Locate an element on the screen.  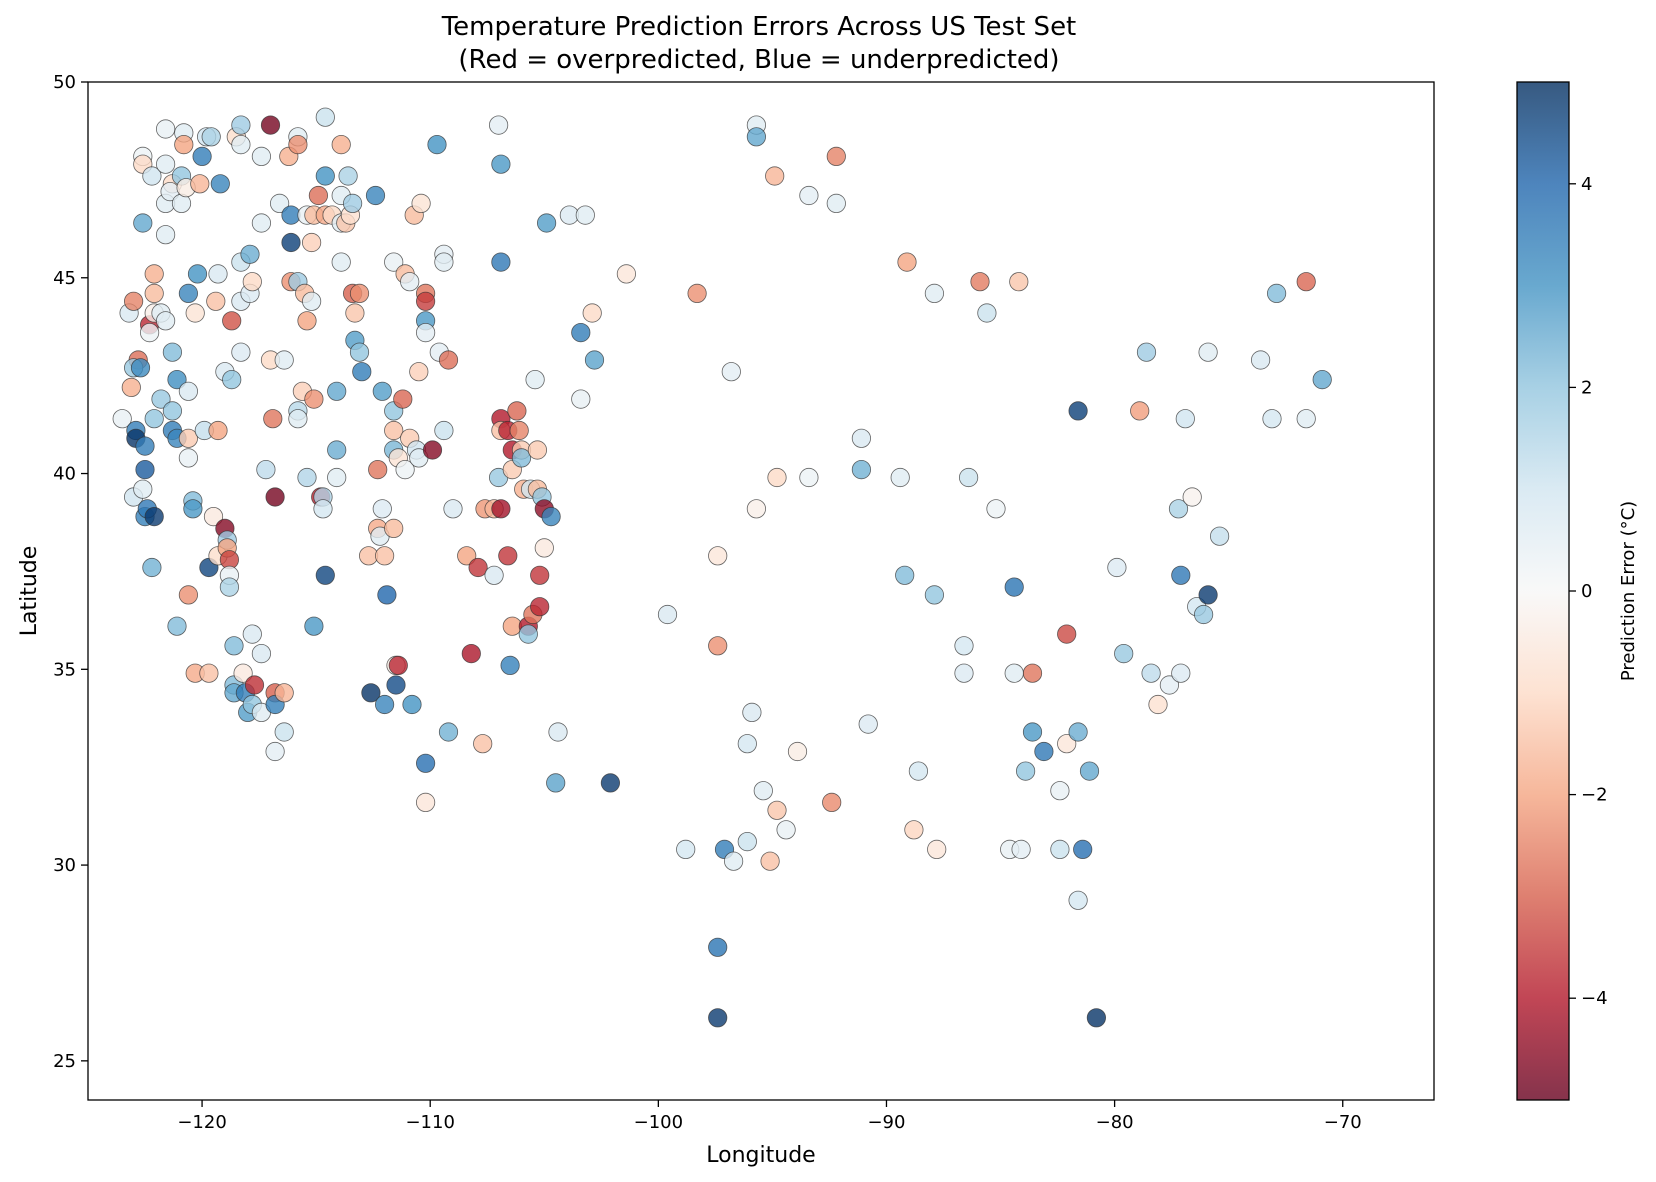
y-tick-label: 25 is located at coordinates (64, 1061).